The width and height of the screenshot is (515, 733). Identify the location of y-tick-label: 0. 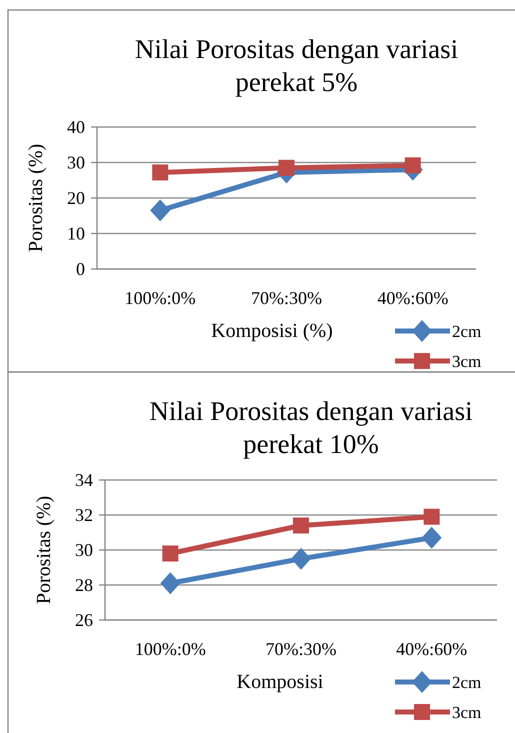
(80, 269).